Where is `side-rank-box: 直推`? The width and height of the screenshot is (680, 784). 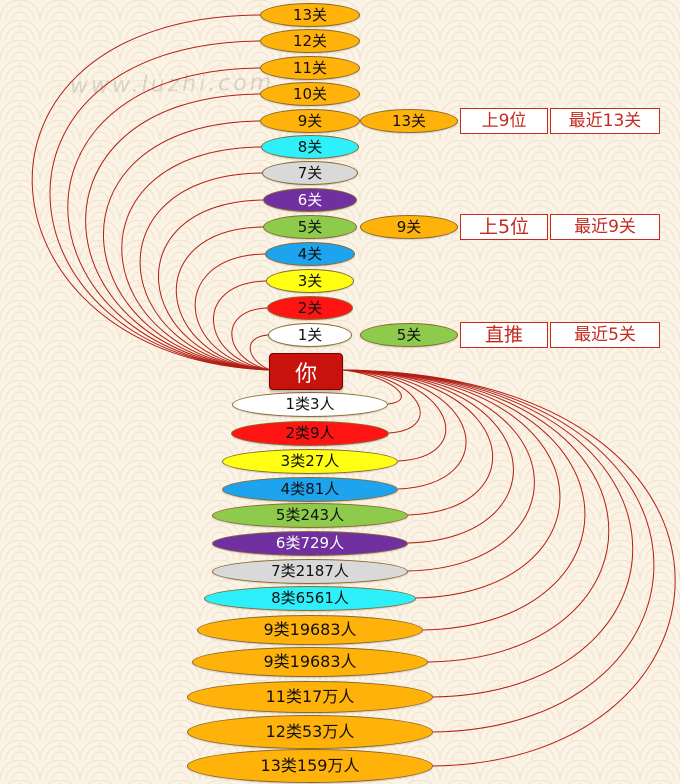 side-rank-box: 直推 is located at coordinates (504, 335).